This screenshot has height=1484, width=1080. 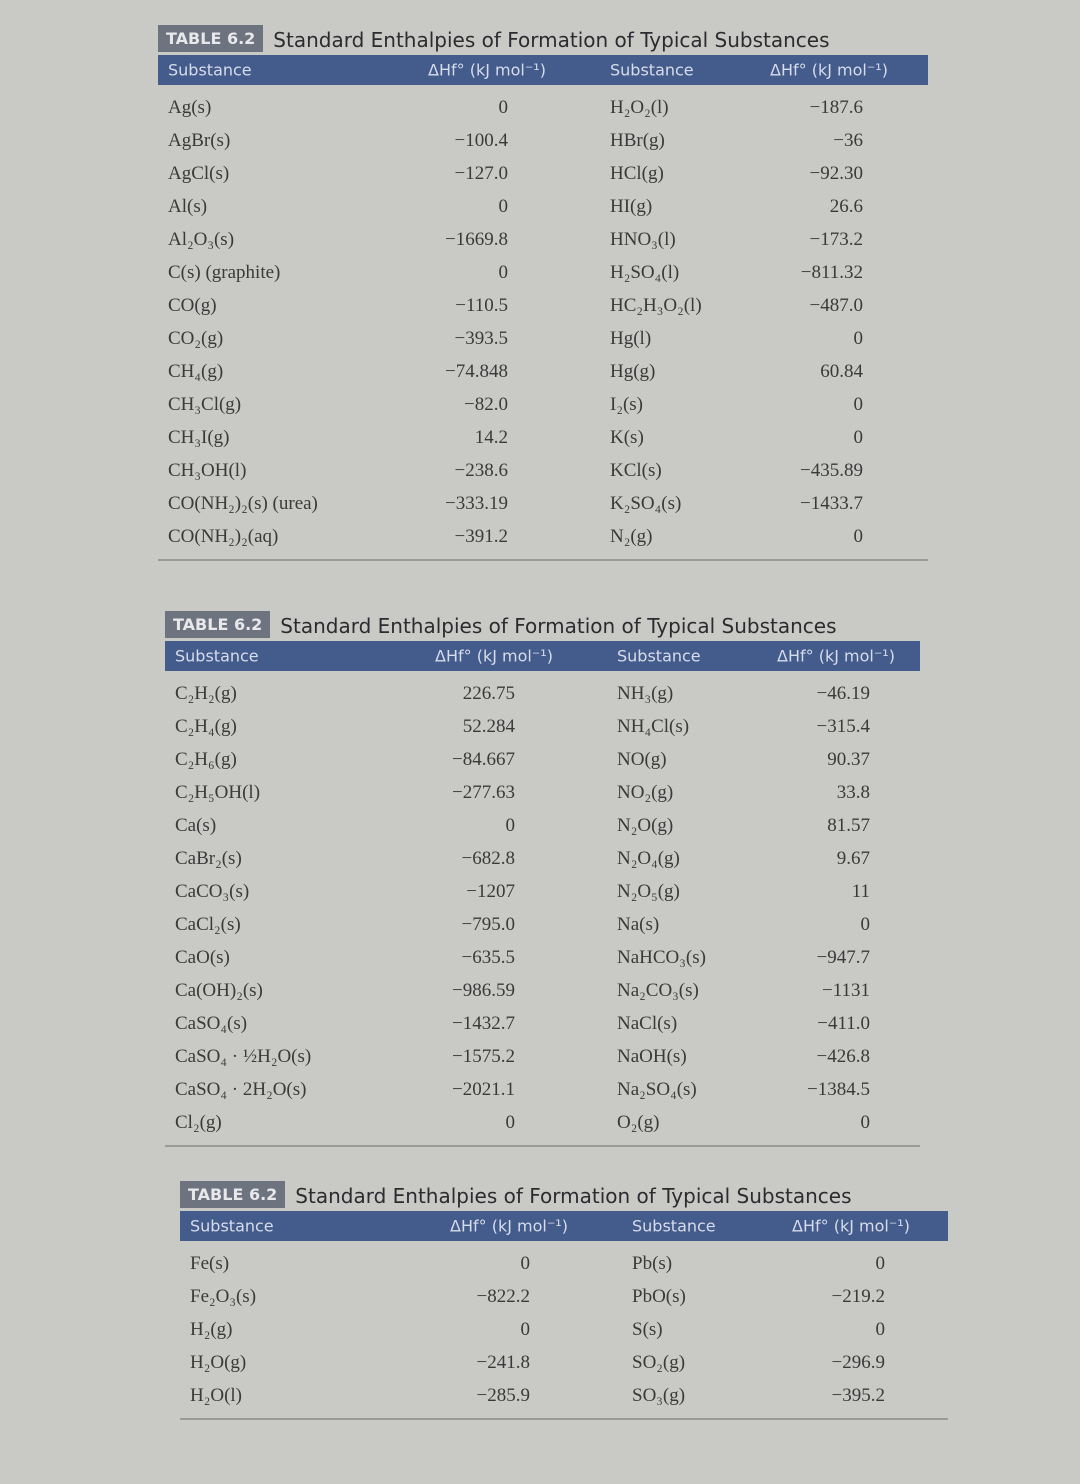 What do you see at coordinates (637, 140) in the screenshot?
I see `substance-name: HBr(g)` at bounding box center [637, 140].